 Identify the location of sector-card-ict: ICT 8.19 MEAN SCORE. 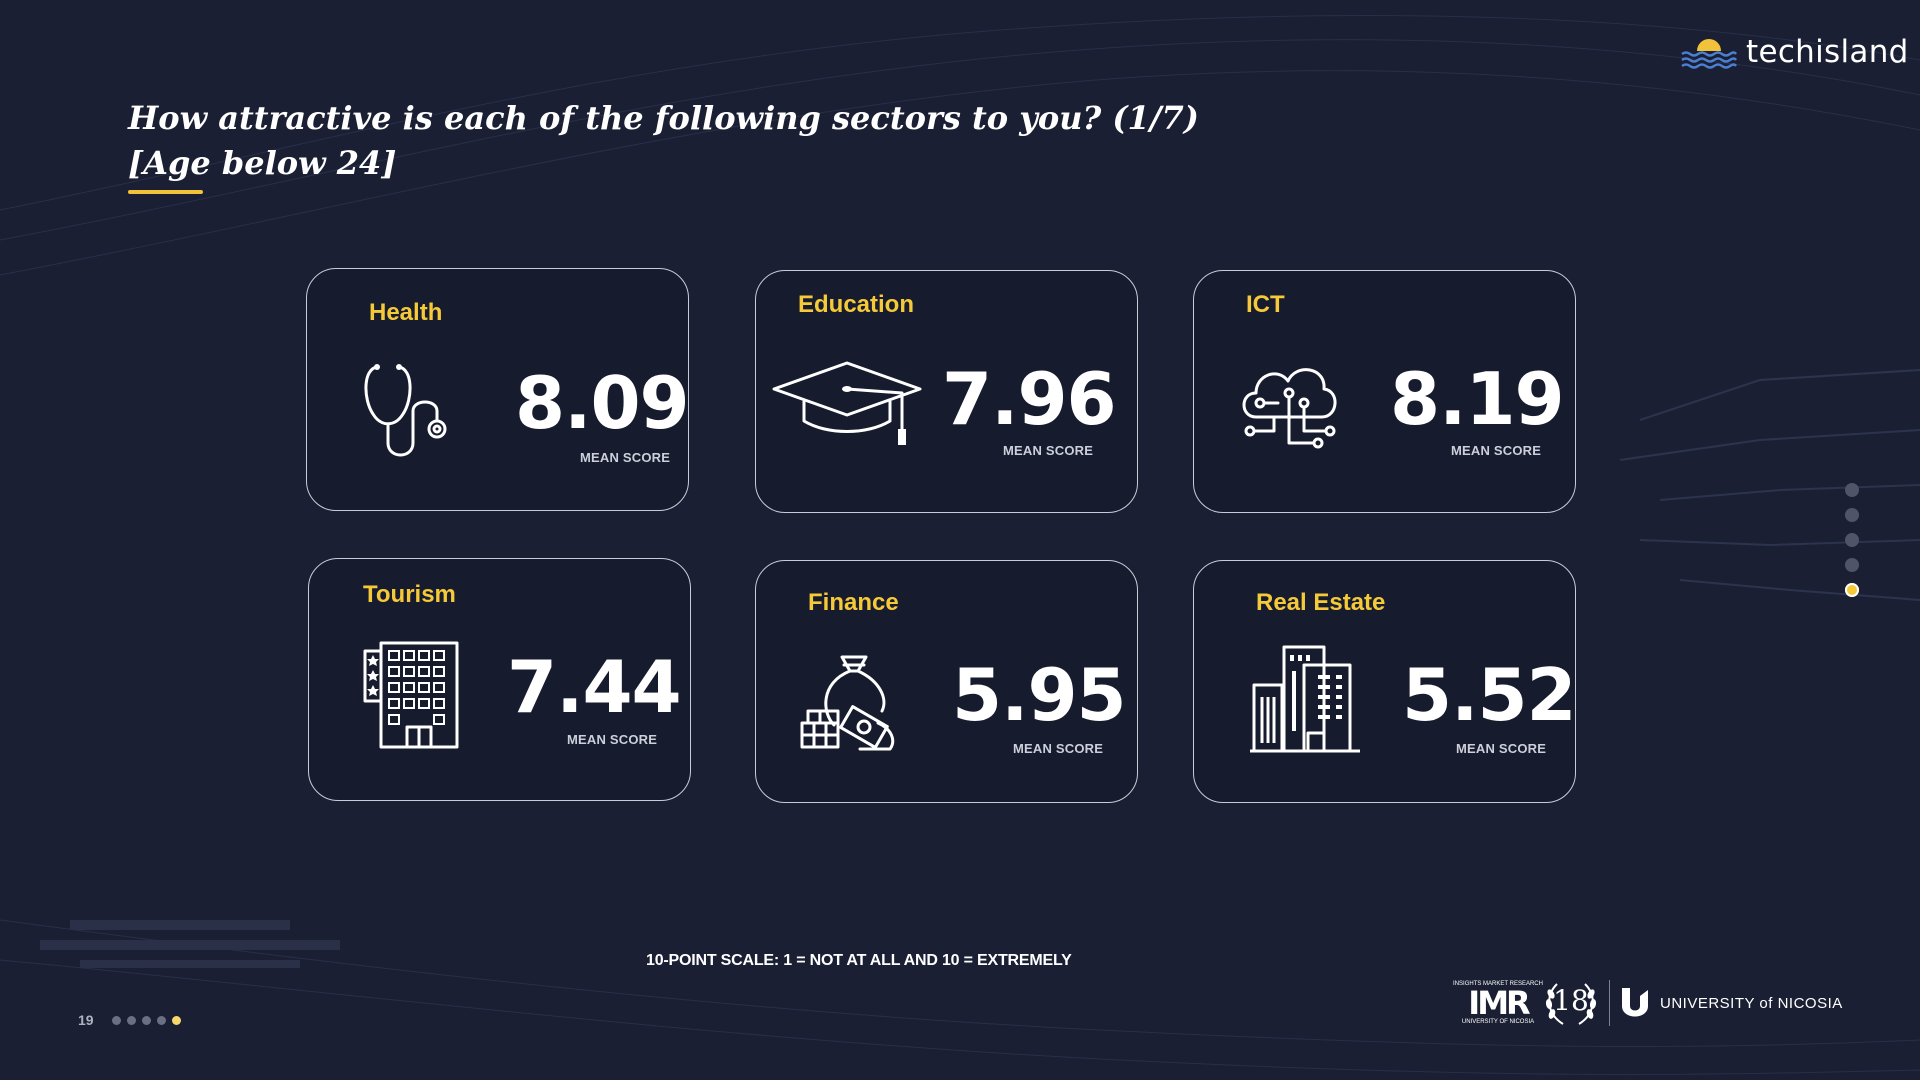
(1384, 391).